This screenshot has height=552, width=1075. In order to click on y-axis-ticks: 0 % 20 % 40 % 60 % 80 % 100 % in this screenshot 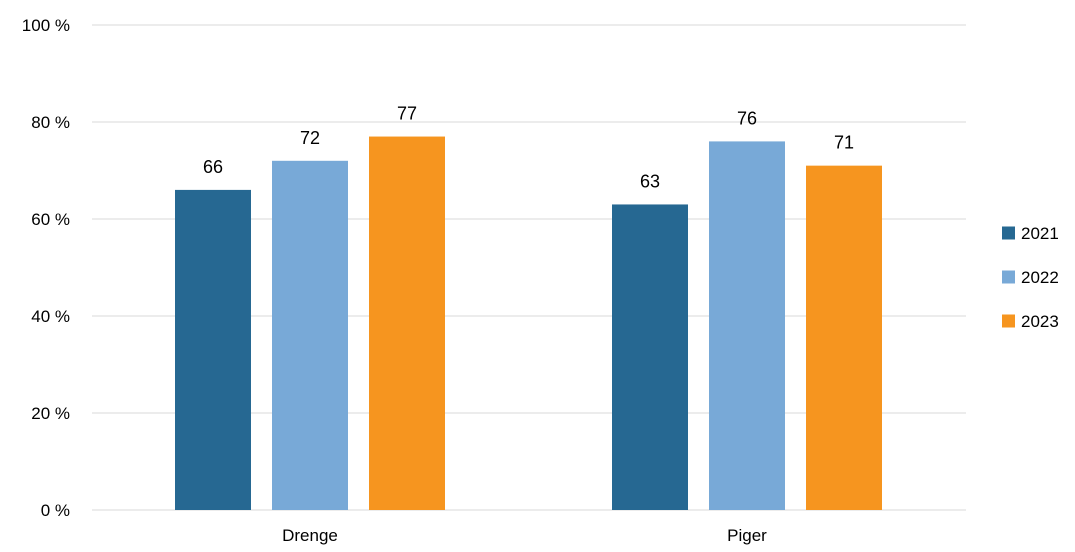, I will do `click(46, 268)`.